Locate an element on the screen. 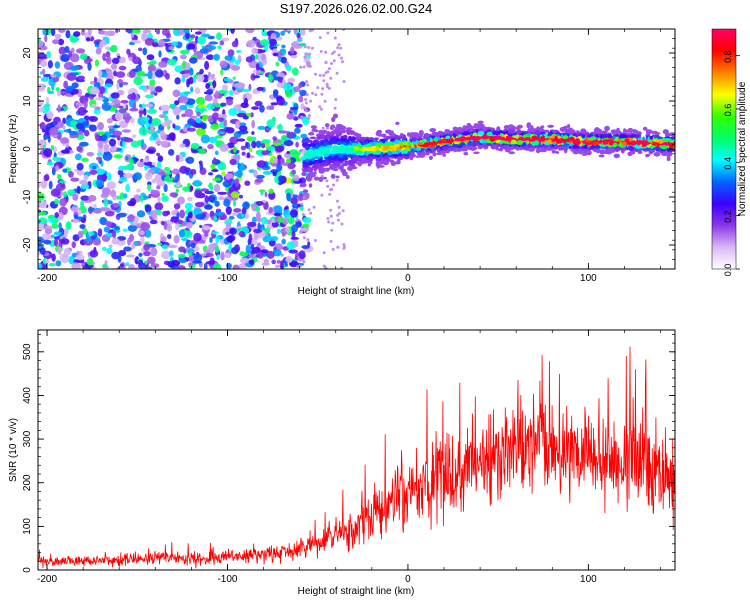 This screenshot has height=600, width=750. spectrogram-ytick-label: -20 is located at coordinates (27, 244).